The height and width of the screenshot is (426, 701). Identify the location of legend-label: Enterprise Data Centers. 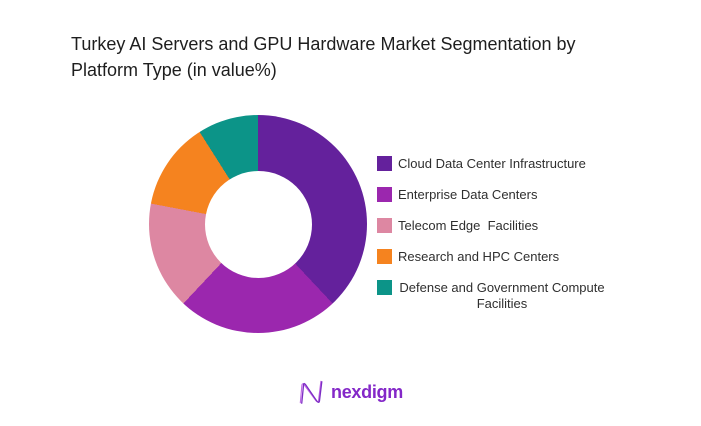
(468, 194).